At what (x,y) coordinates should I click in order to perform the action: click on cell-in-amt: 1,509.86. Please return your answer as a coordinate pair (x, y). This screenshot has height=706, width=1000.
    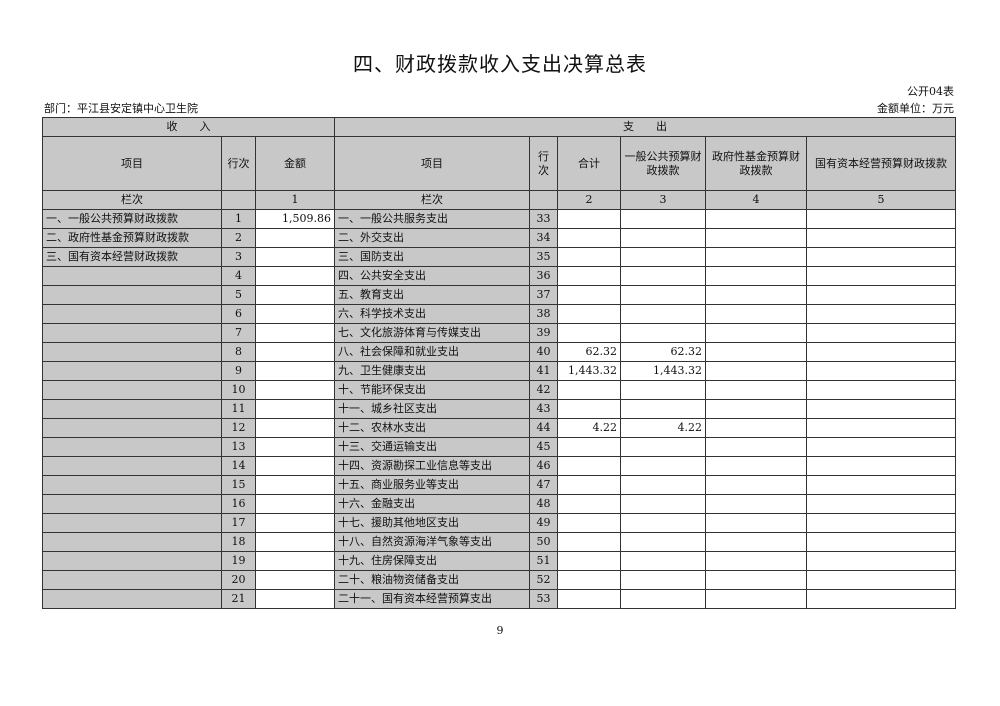
    Looking at the image, I should click on (295, 219).